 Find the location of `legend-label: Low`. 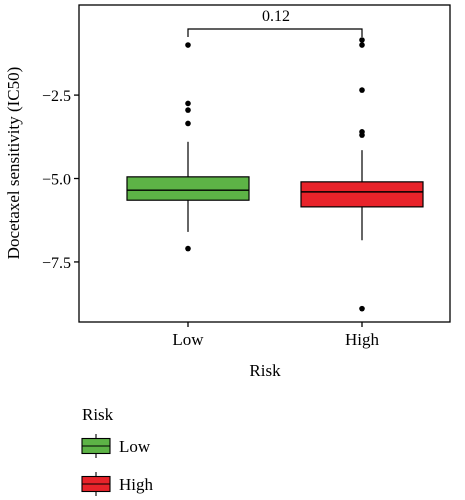

legend-label: Low is located at coordinates (135, 446).